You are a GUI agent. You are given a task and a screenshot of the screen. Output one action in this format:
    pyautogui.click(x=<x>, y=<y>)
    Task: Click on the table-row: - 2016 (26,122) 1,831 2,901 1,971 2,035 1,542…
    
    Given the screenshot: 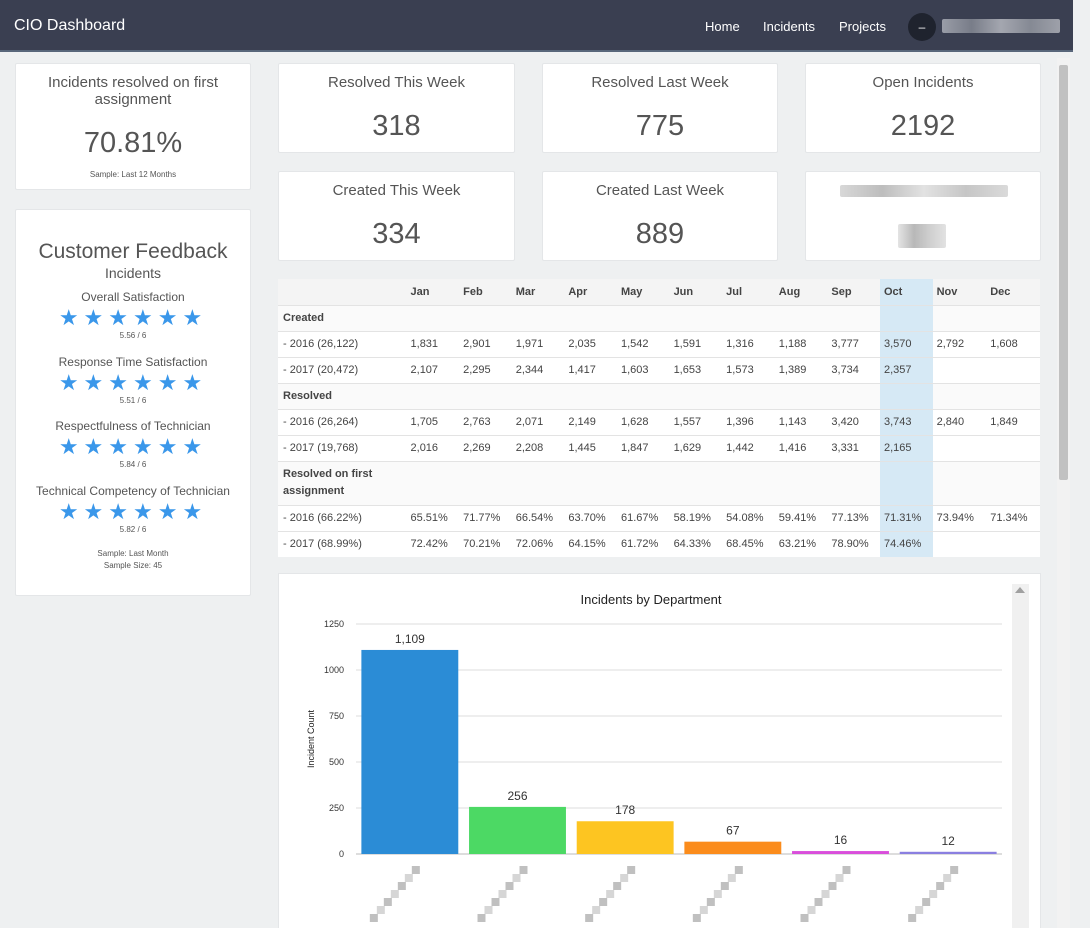 What is the action you would take?
    pyautogui.click(x=659, y=343)
    